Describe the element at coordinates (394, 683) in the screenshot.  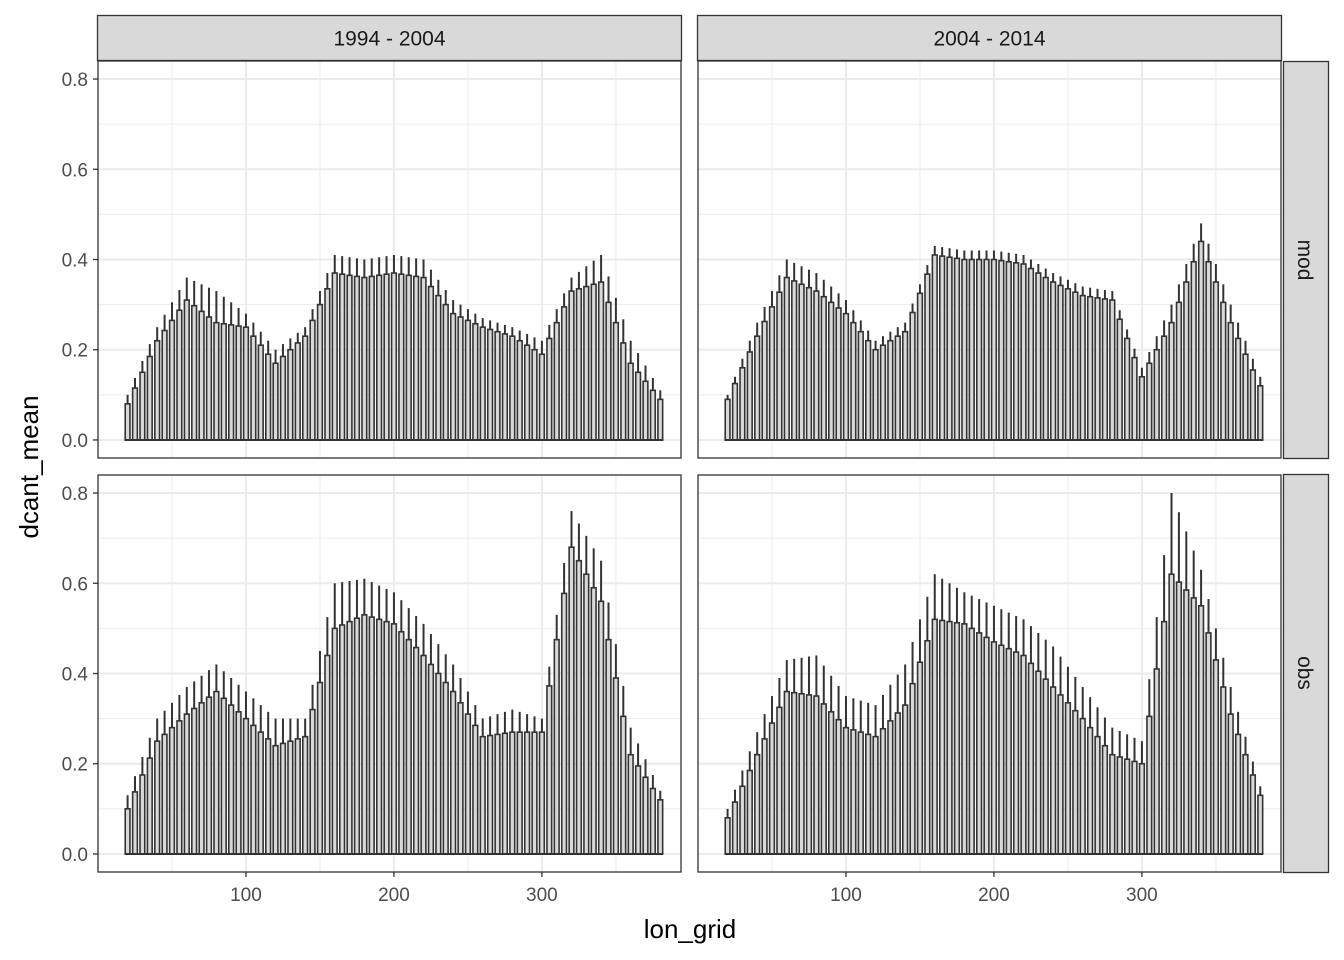
I see `bar-series` at that location.